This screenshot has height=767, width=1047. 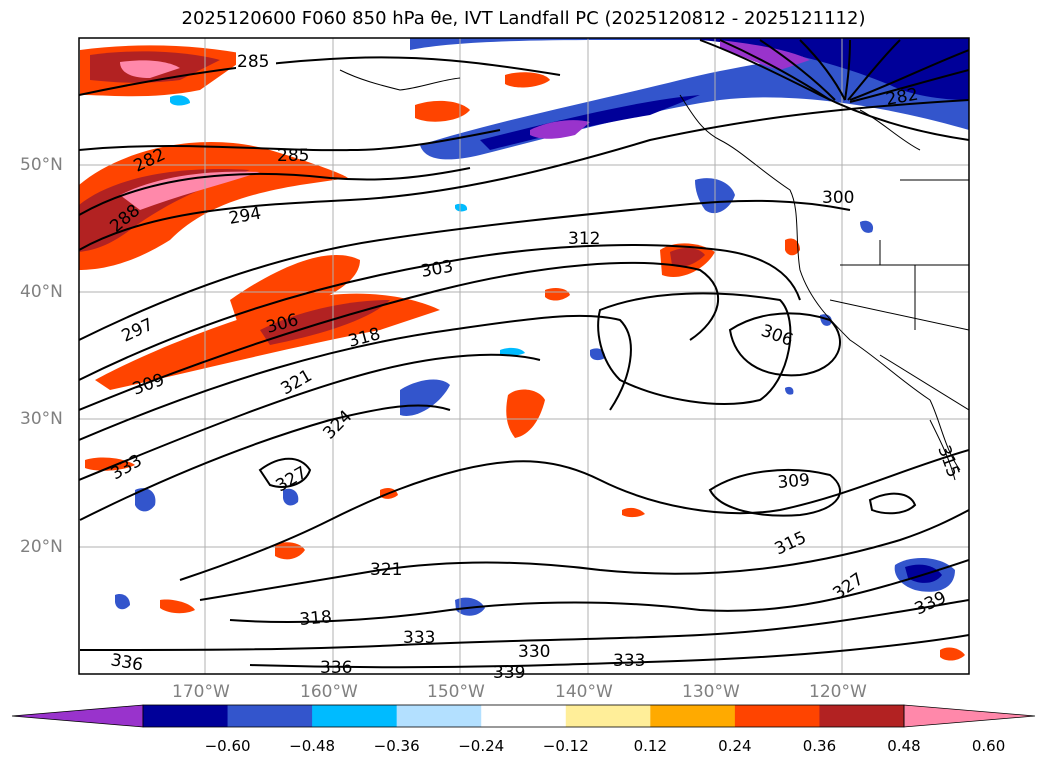 What do you see at coordinates (41, 419) in the screenshot?
I see `lat-label: 30°N` at bounding box center [41, 419].